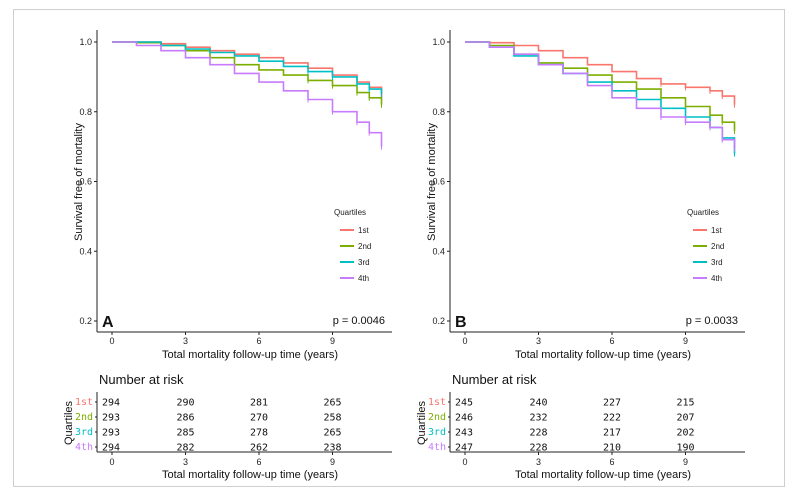  I want to click on risk-cell: 217, so click(612, 433).